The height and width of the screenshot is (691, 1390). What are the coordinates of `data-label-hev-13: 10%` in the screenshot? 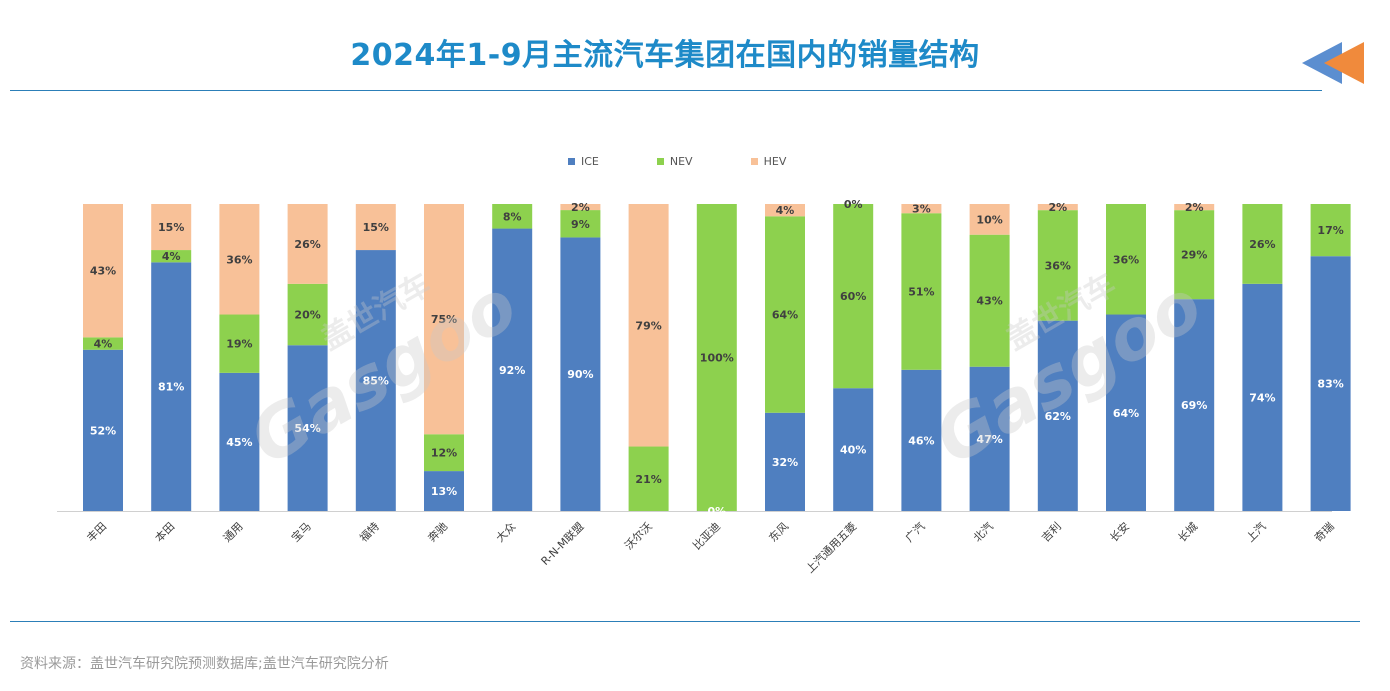 It's located at (989, 219).